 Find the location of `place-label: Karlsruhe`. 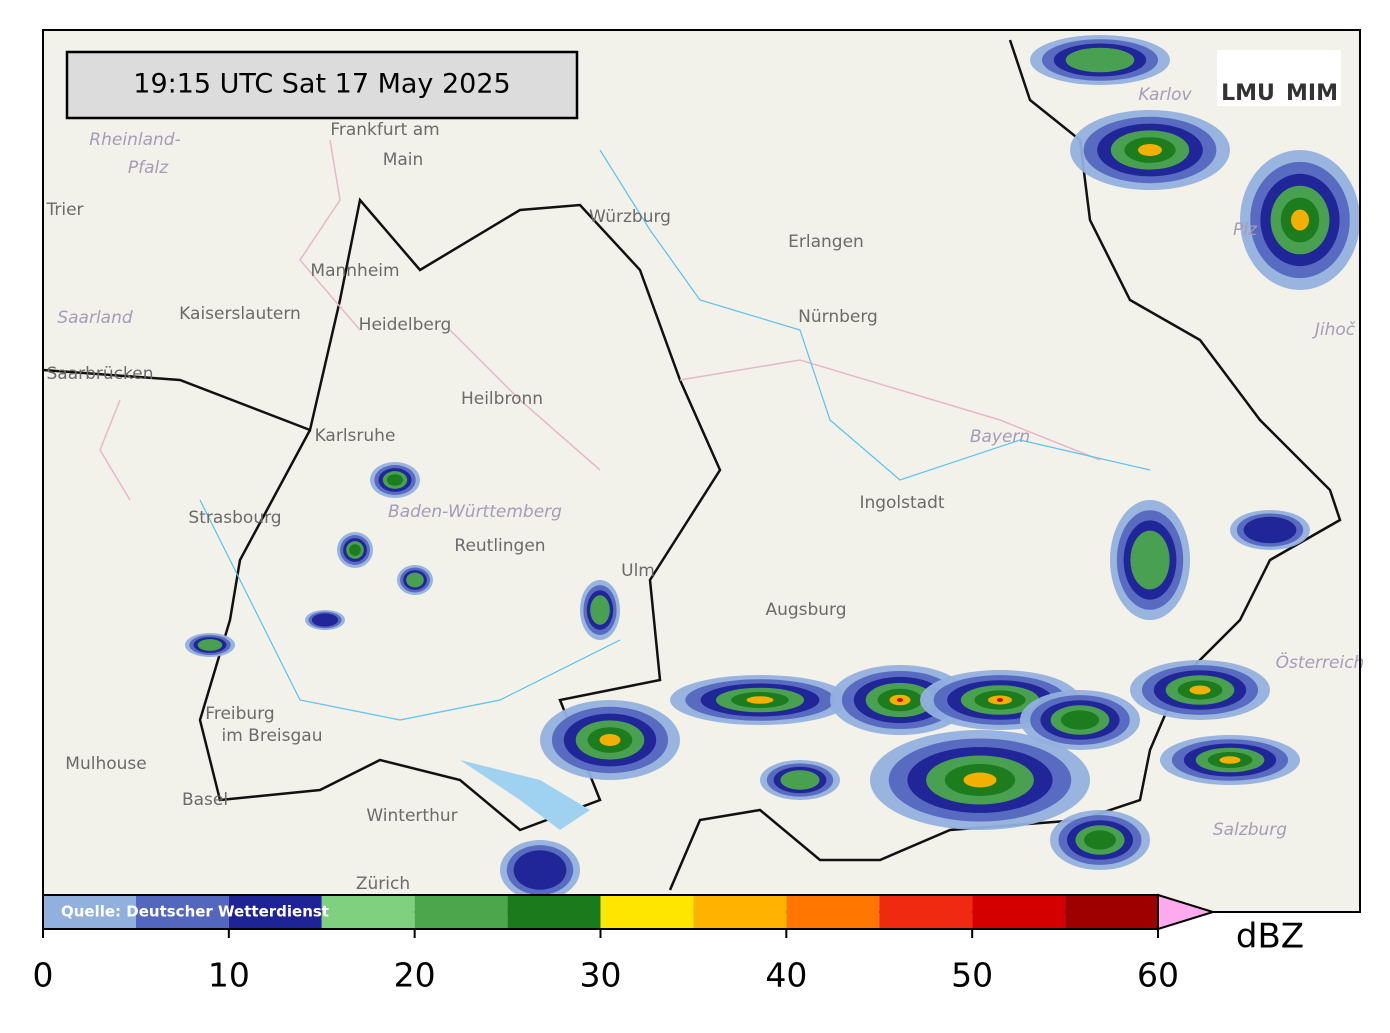

place-label: Karlsruhe is located at coordinates (355, 436).